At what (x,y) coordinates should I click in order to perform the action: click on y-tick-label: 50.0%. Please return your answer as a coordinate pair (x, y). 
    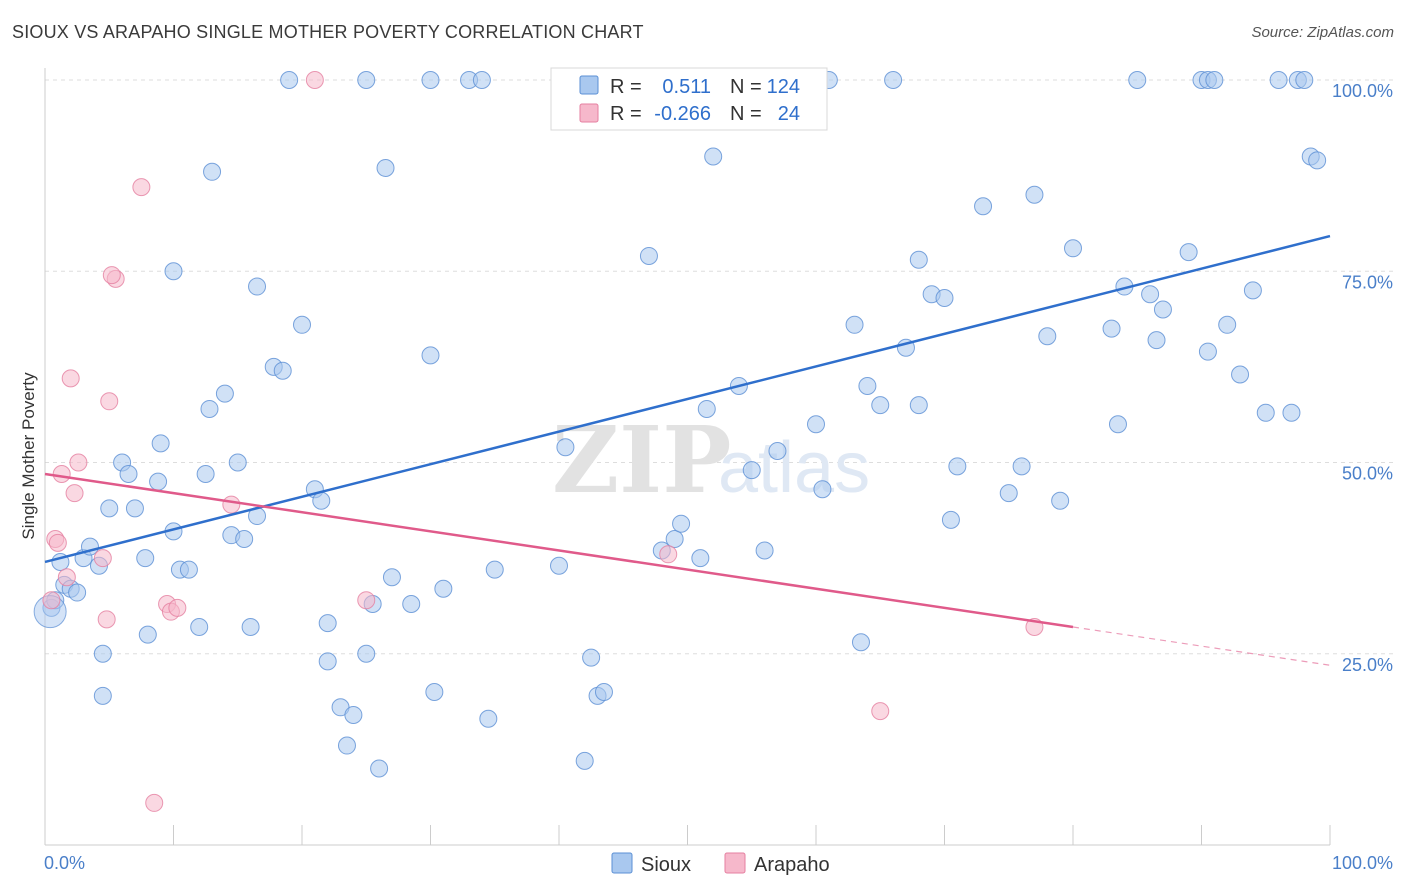
    Looking at the image, I should click on (1367, 474).